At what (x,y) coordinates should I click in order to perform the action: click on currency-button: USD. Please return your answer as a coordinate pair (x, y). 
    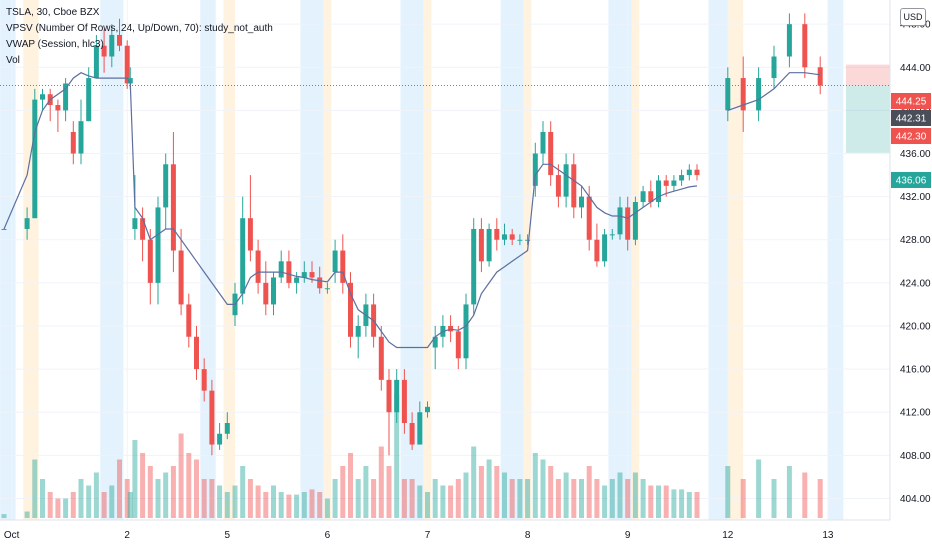
    Looking at the image, I should click on (913, 17).